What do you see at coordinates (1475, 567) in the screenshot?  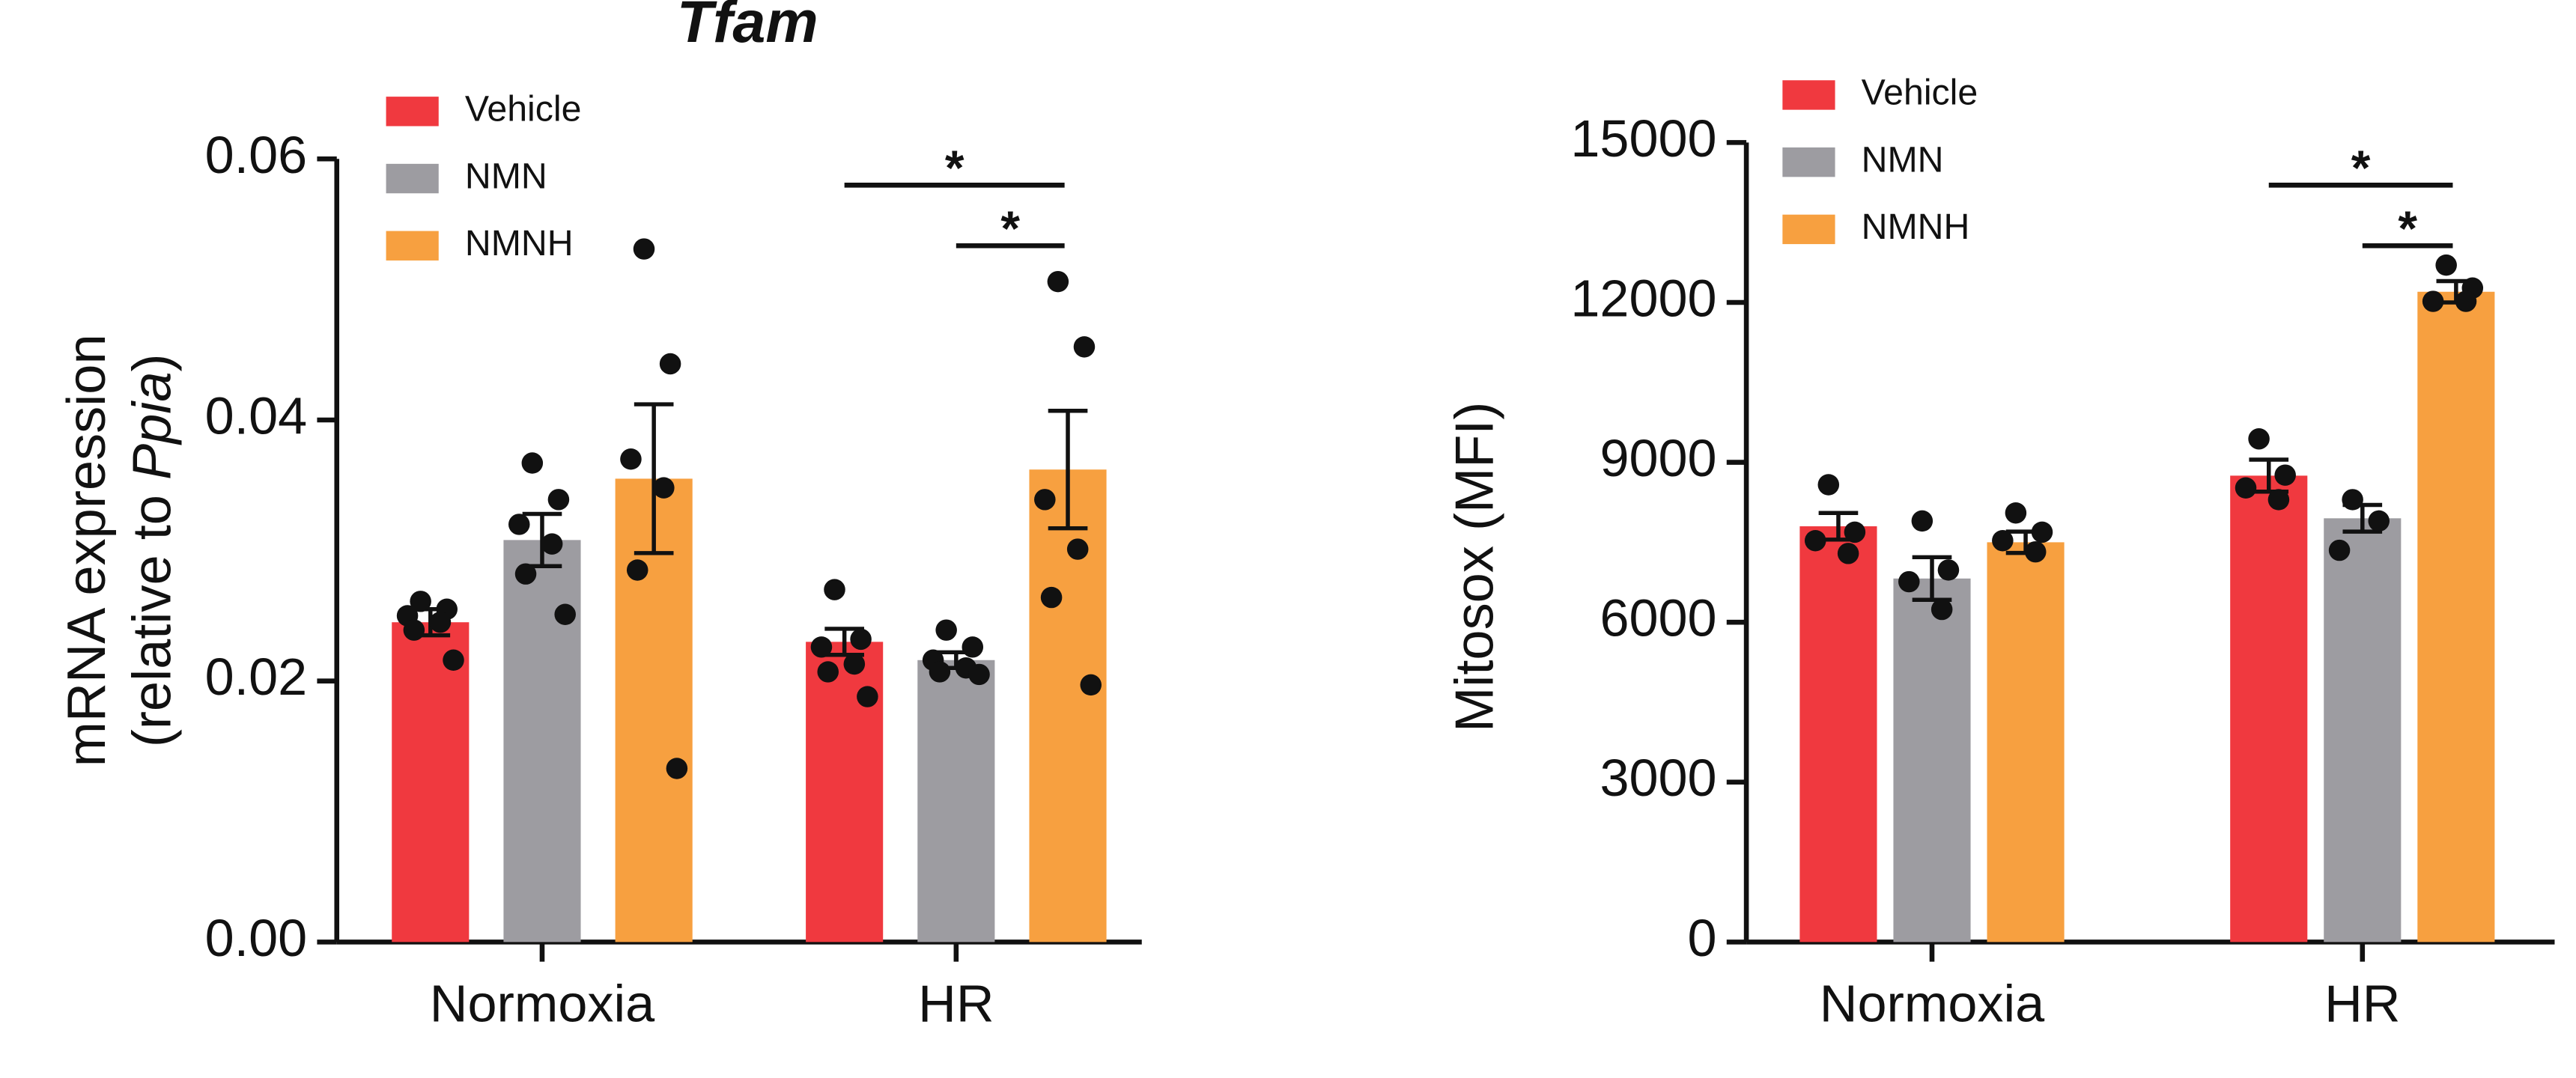 I see `y-axis-label: Mitosox (MFI)` at bounding box center [1475, 567].